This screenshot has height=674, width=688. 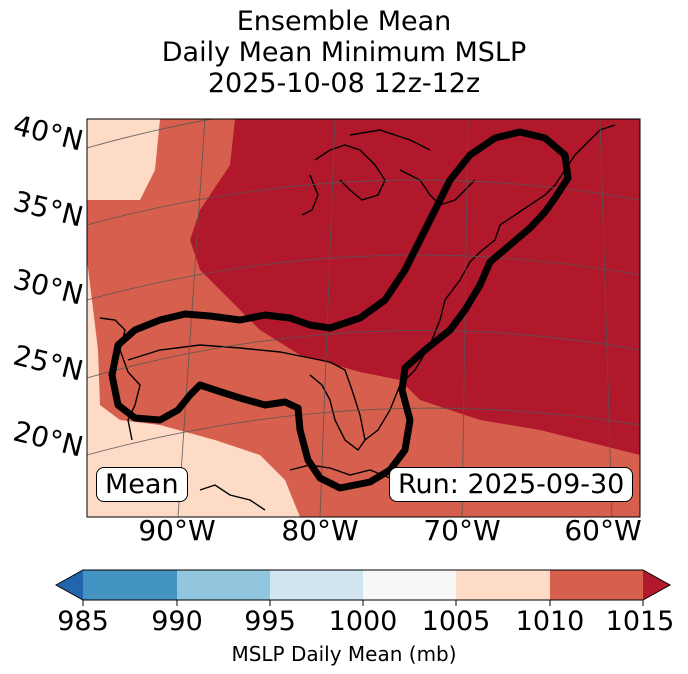 I want to click on mean-label-box: Mean, so click(x=142, y=484).